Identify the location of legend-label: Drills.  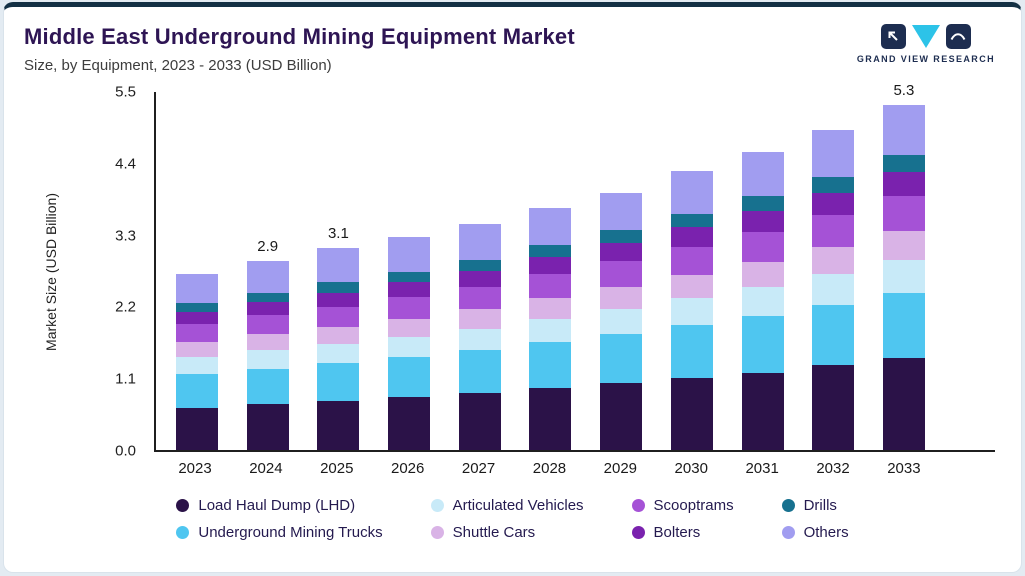
(820, 505).